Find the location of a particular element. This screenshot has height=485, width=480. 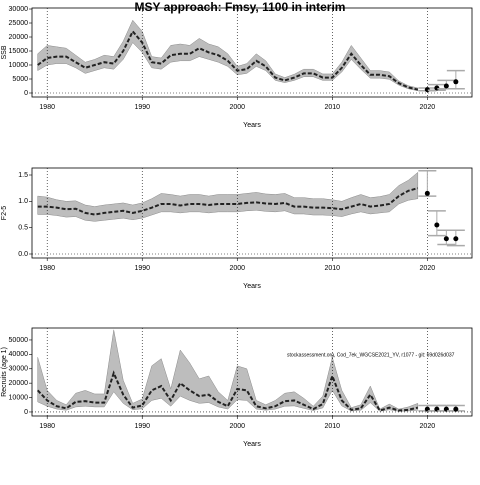

y-tick-label: 40000 is located at coordinates (19, 354).